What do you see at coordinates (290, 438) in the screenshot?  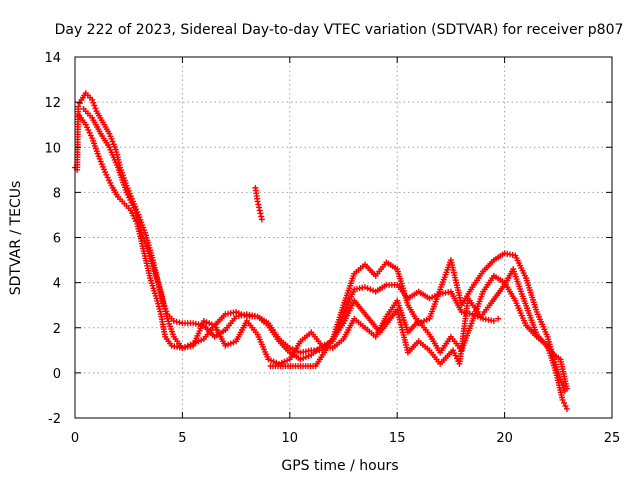 I see `x-tick-label: 10` at bounding box center [290, 438].